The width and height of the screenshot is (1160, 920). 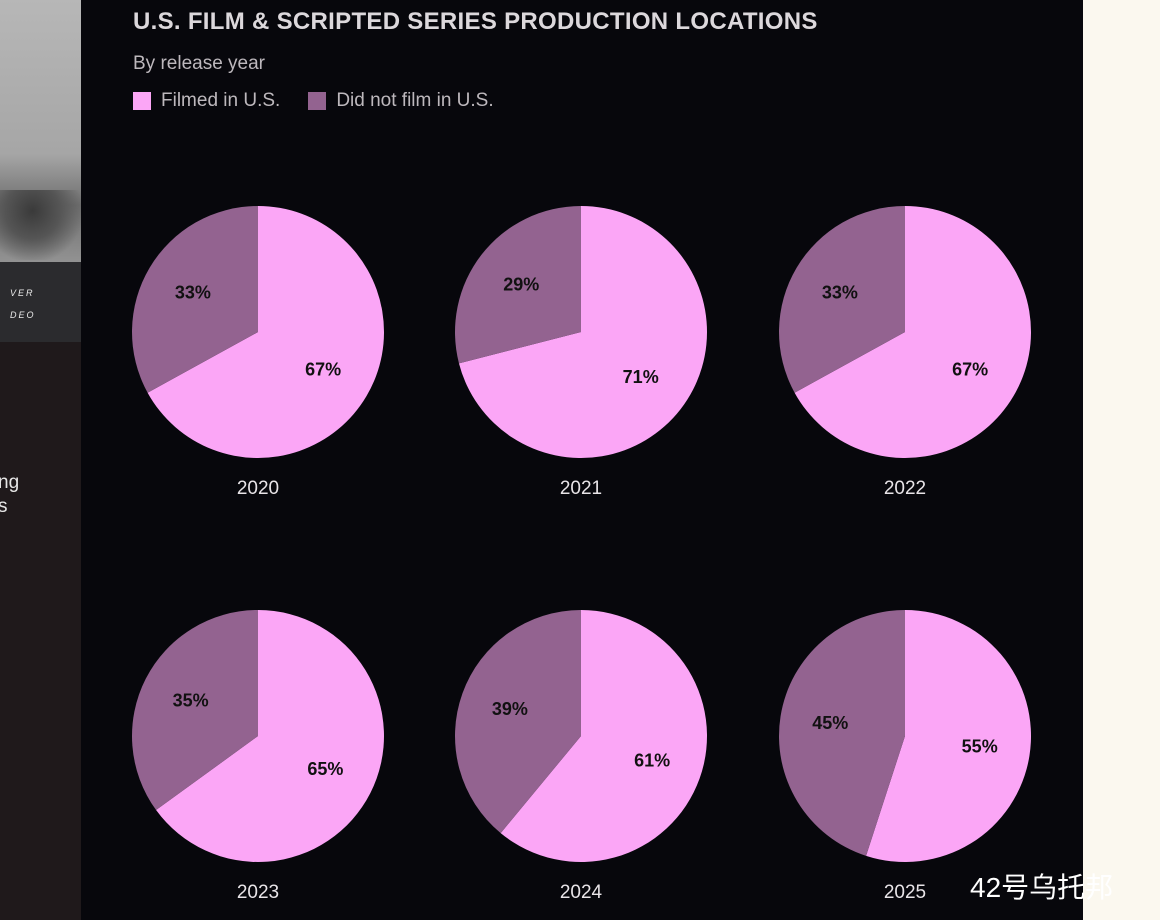 What do you see at coordinates (415, 100) in the screenshot?
I see `legend-label-did-not-film-in-us: Did not film in U.S.` at bounding box center [415, 100].